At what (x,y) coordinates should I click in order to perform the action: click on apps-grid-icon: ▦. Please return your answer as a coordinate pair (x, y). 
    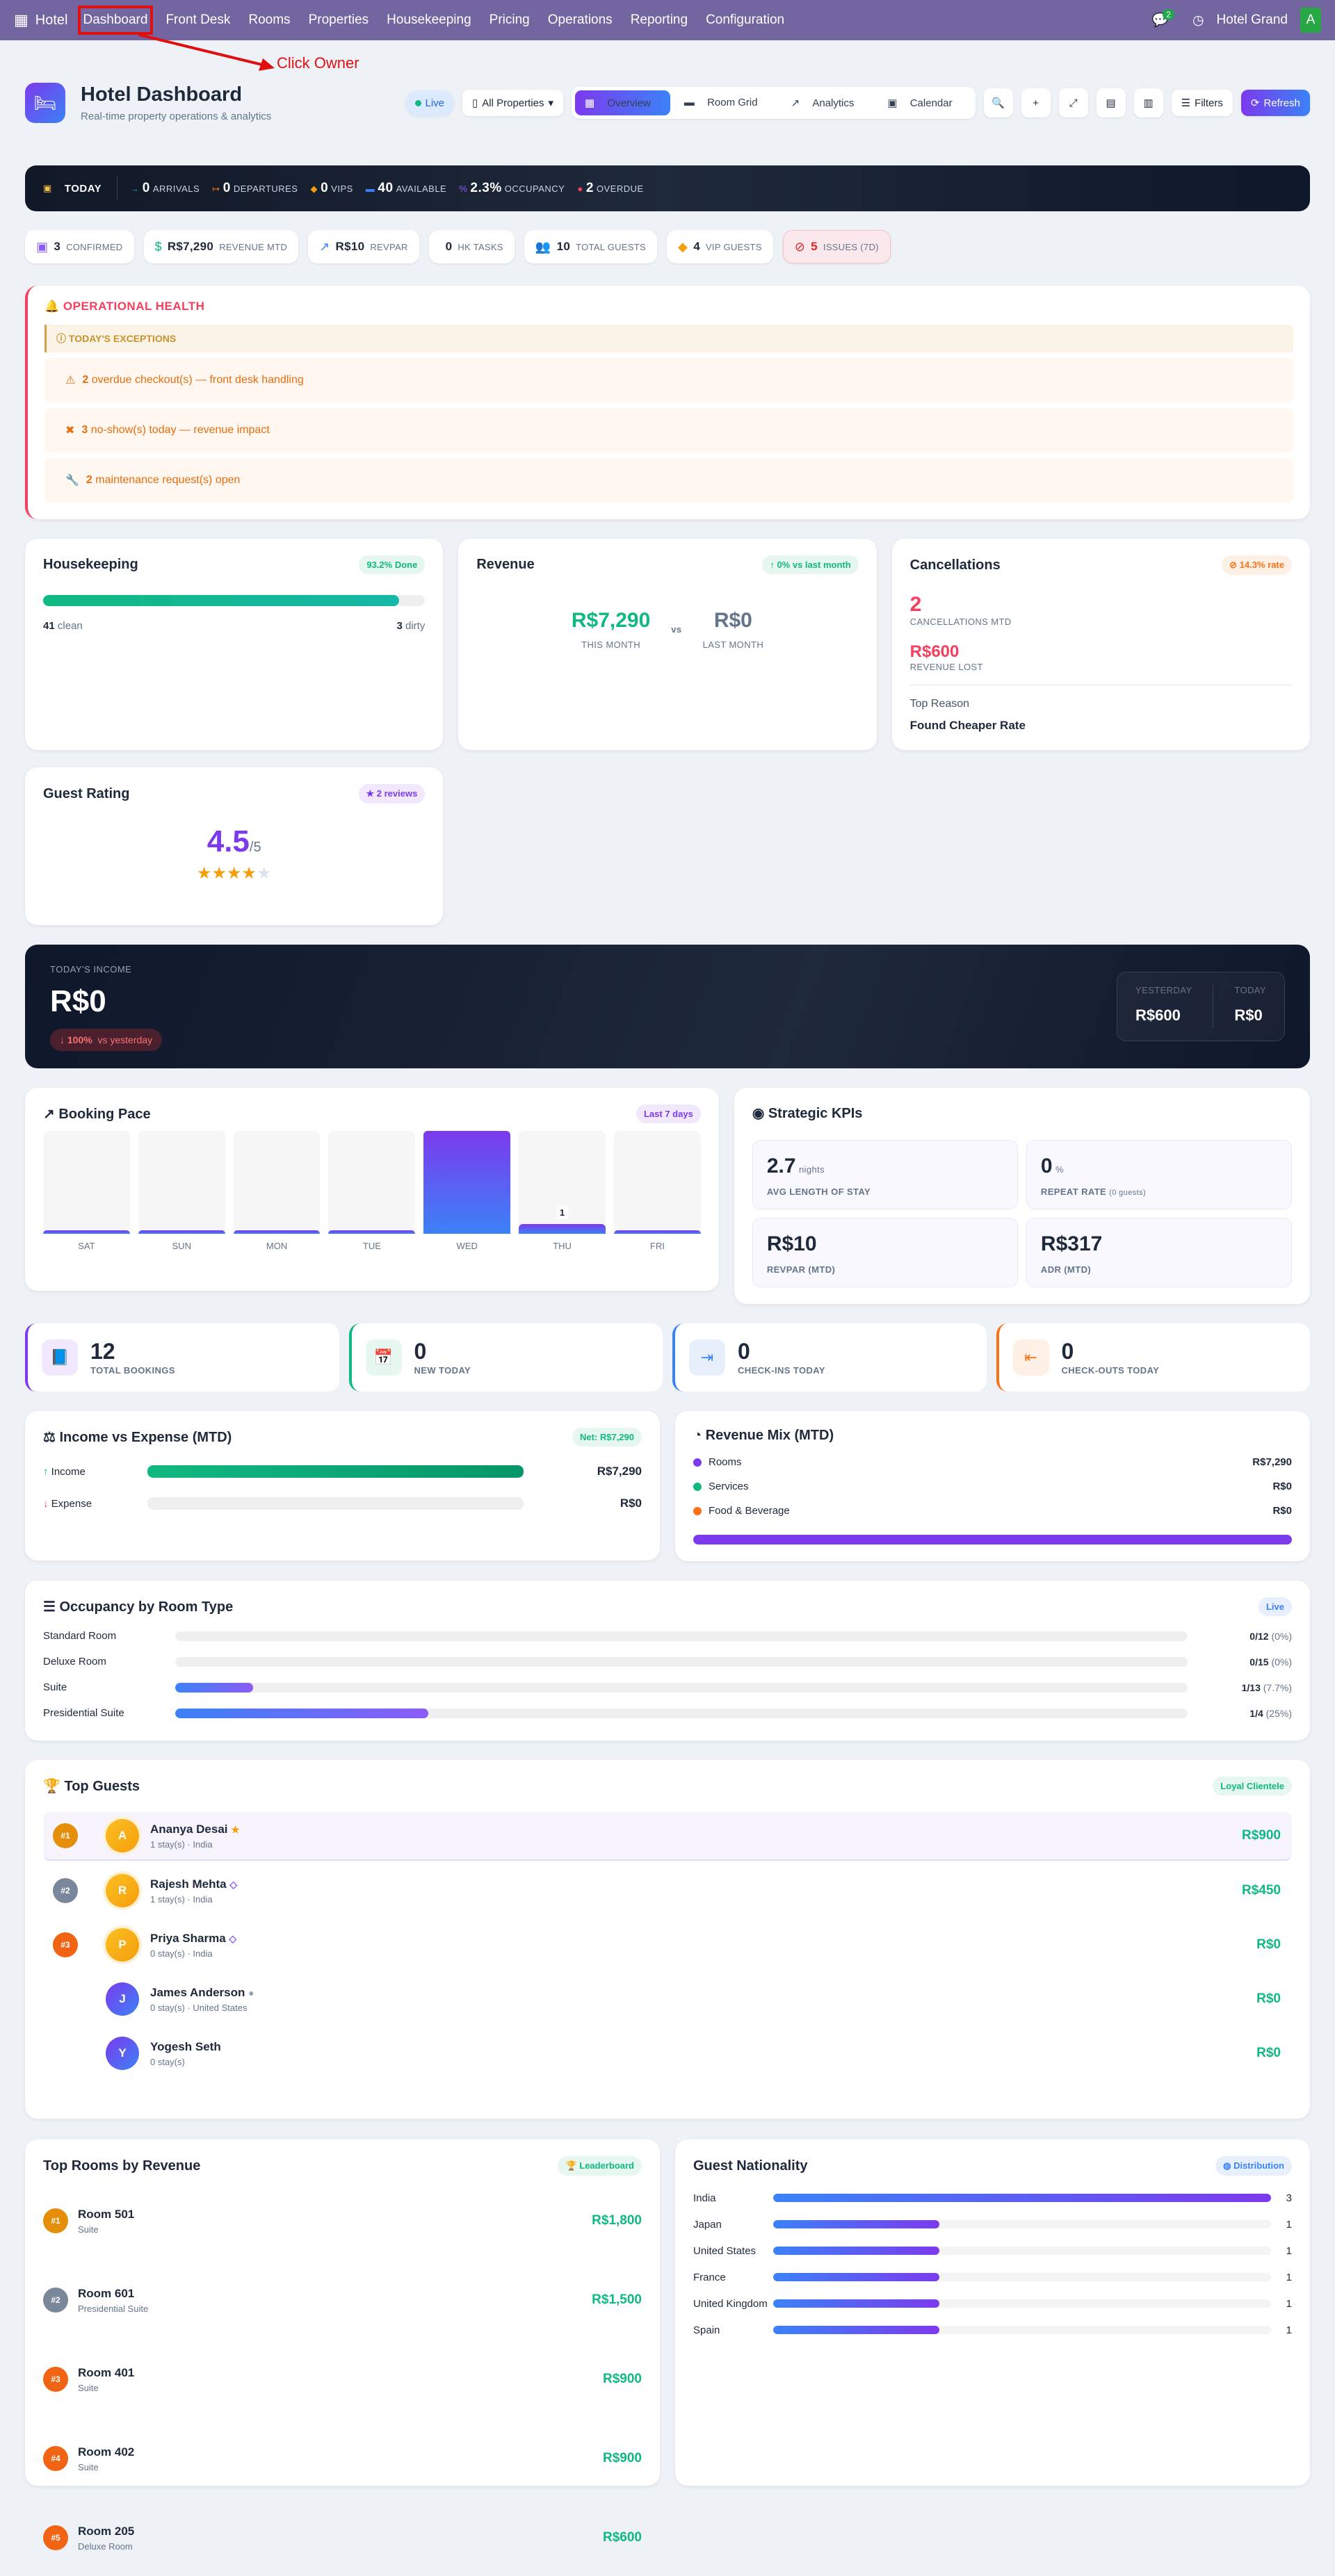
    Looking at the image, I should click on (21, 19).